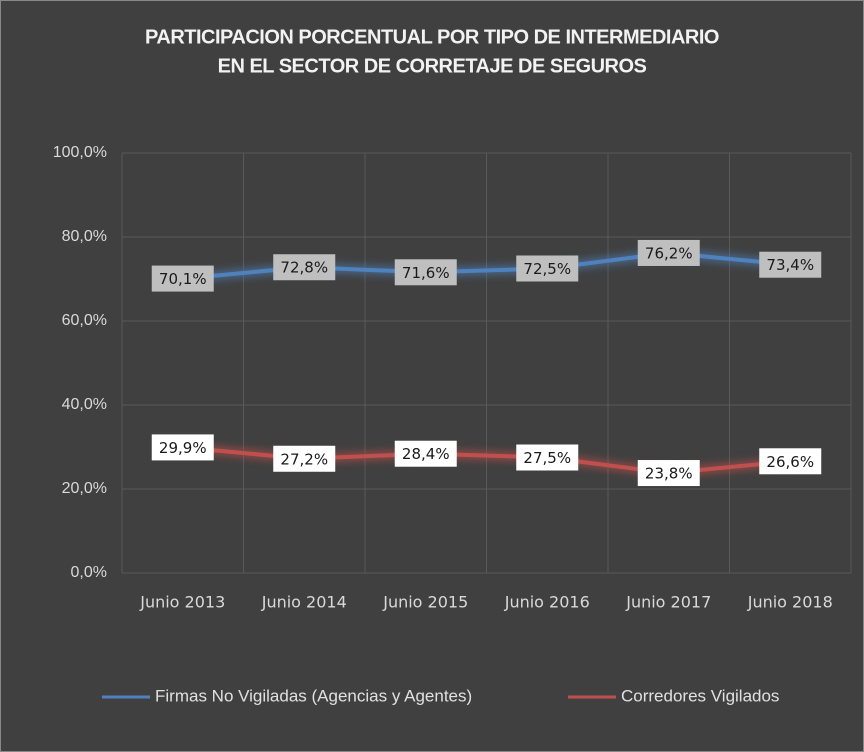  I want to click on data-label: 76,2%, so click(669, 253).